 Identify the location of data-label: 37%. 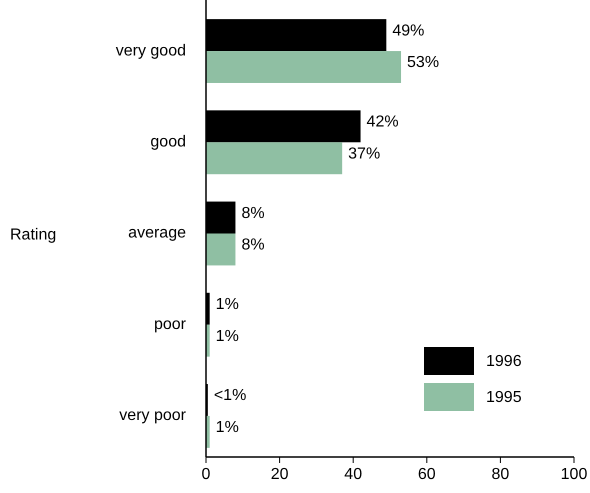
(364, 153).